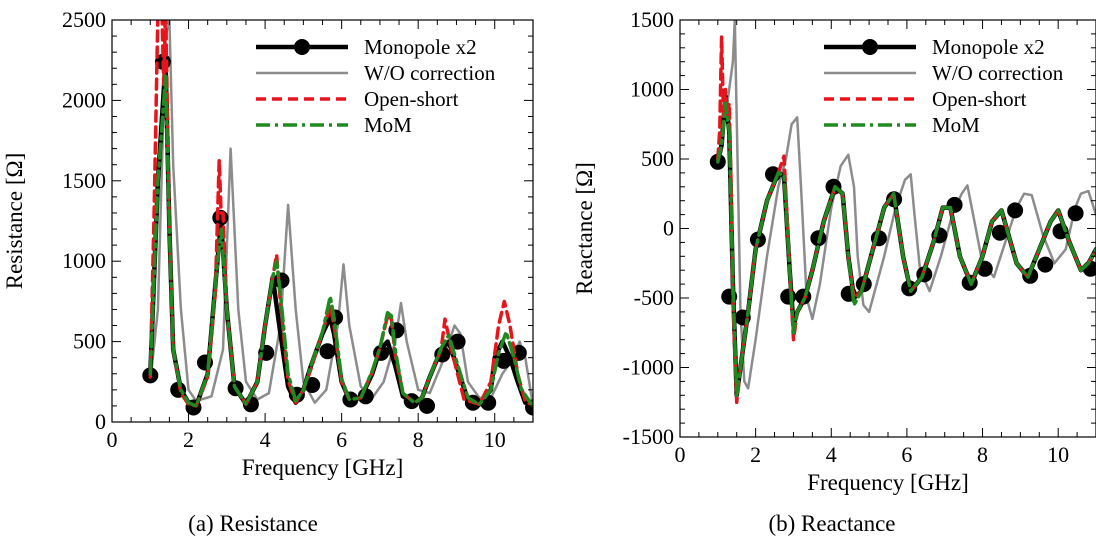 This screenshot has height=540, width=1096. I want to click on x-tick-label-resistance: 8, so click(418, 439).